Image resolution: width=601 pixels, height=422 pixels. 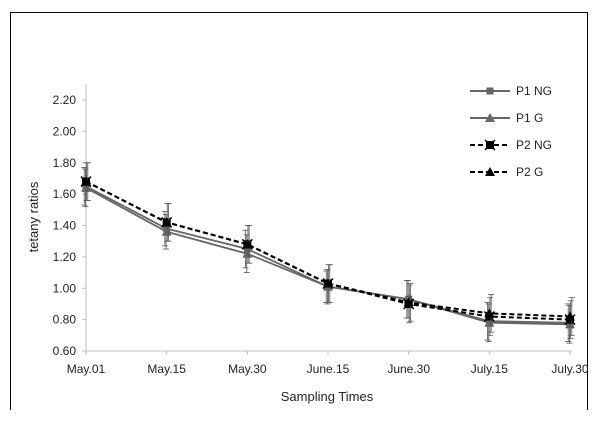 I want to click on legend-label: P2 G, so click(x=529, y=172).